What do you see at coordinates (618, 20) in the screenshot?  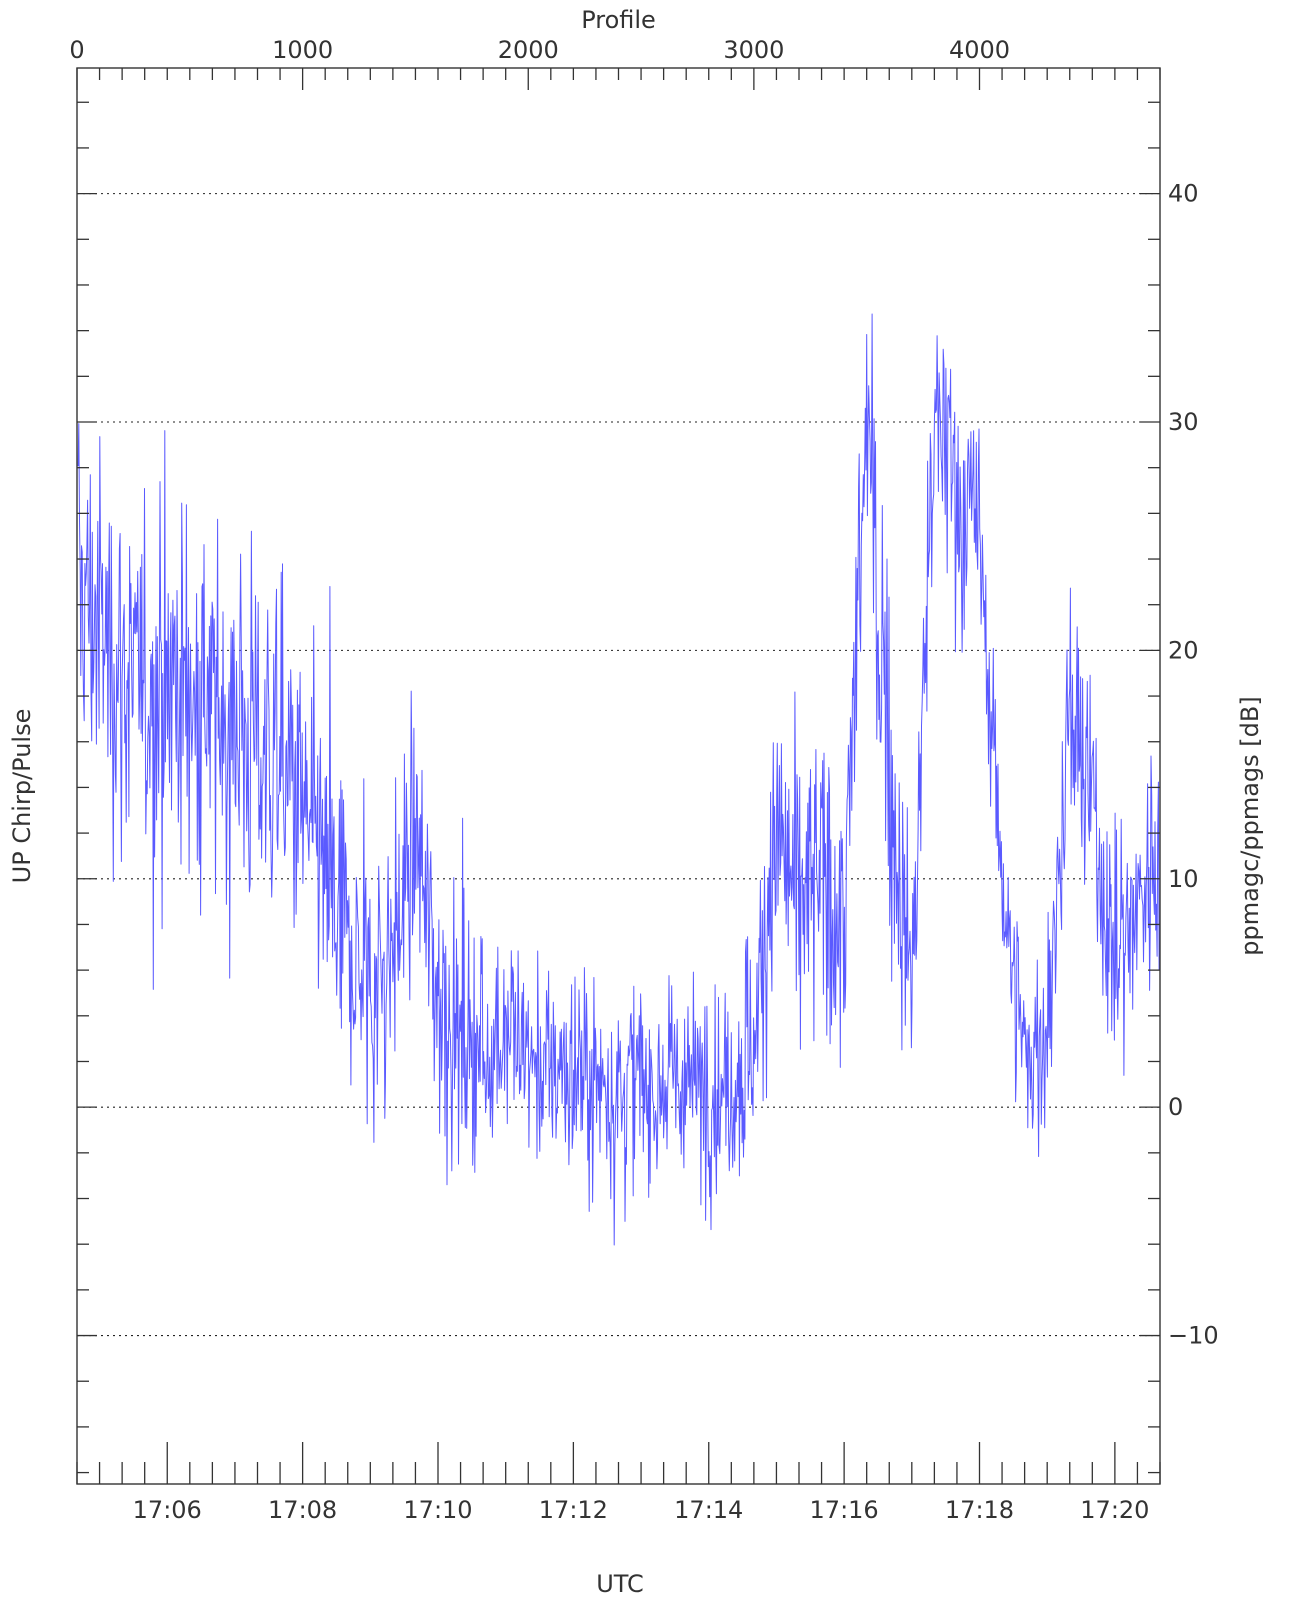 I see `top-axis-title: Profile` at bounding box center [618, 20].